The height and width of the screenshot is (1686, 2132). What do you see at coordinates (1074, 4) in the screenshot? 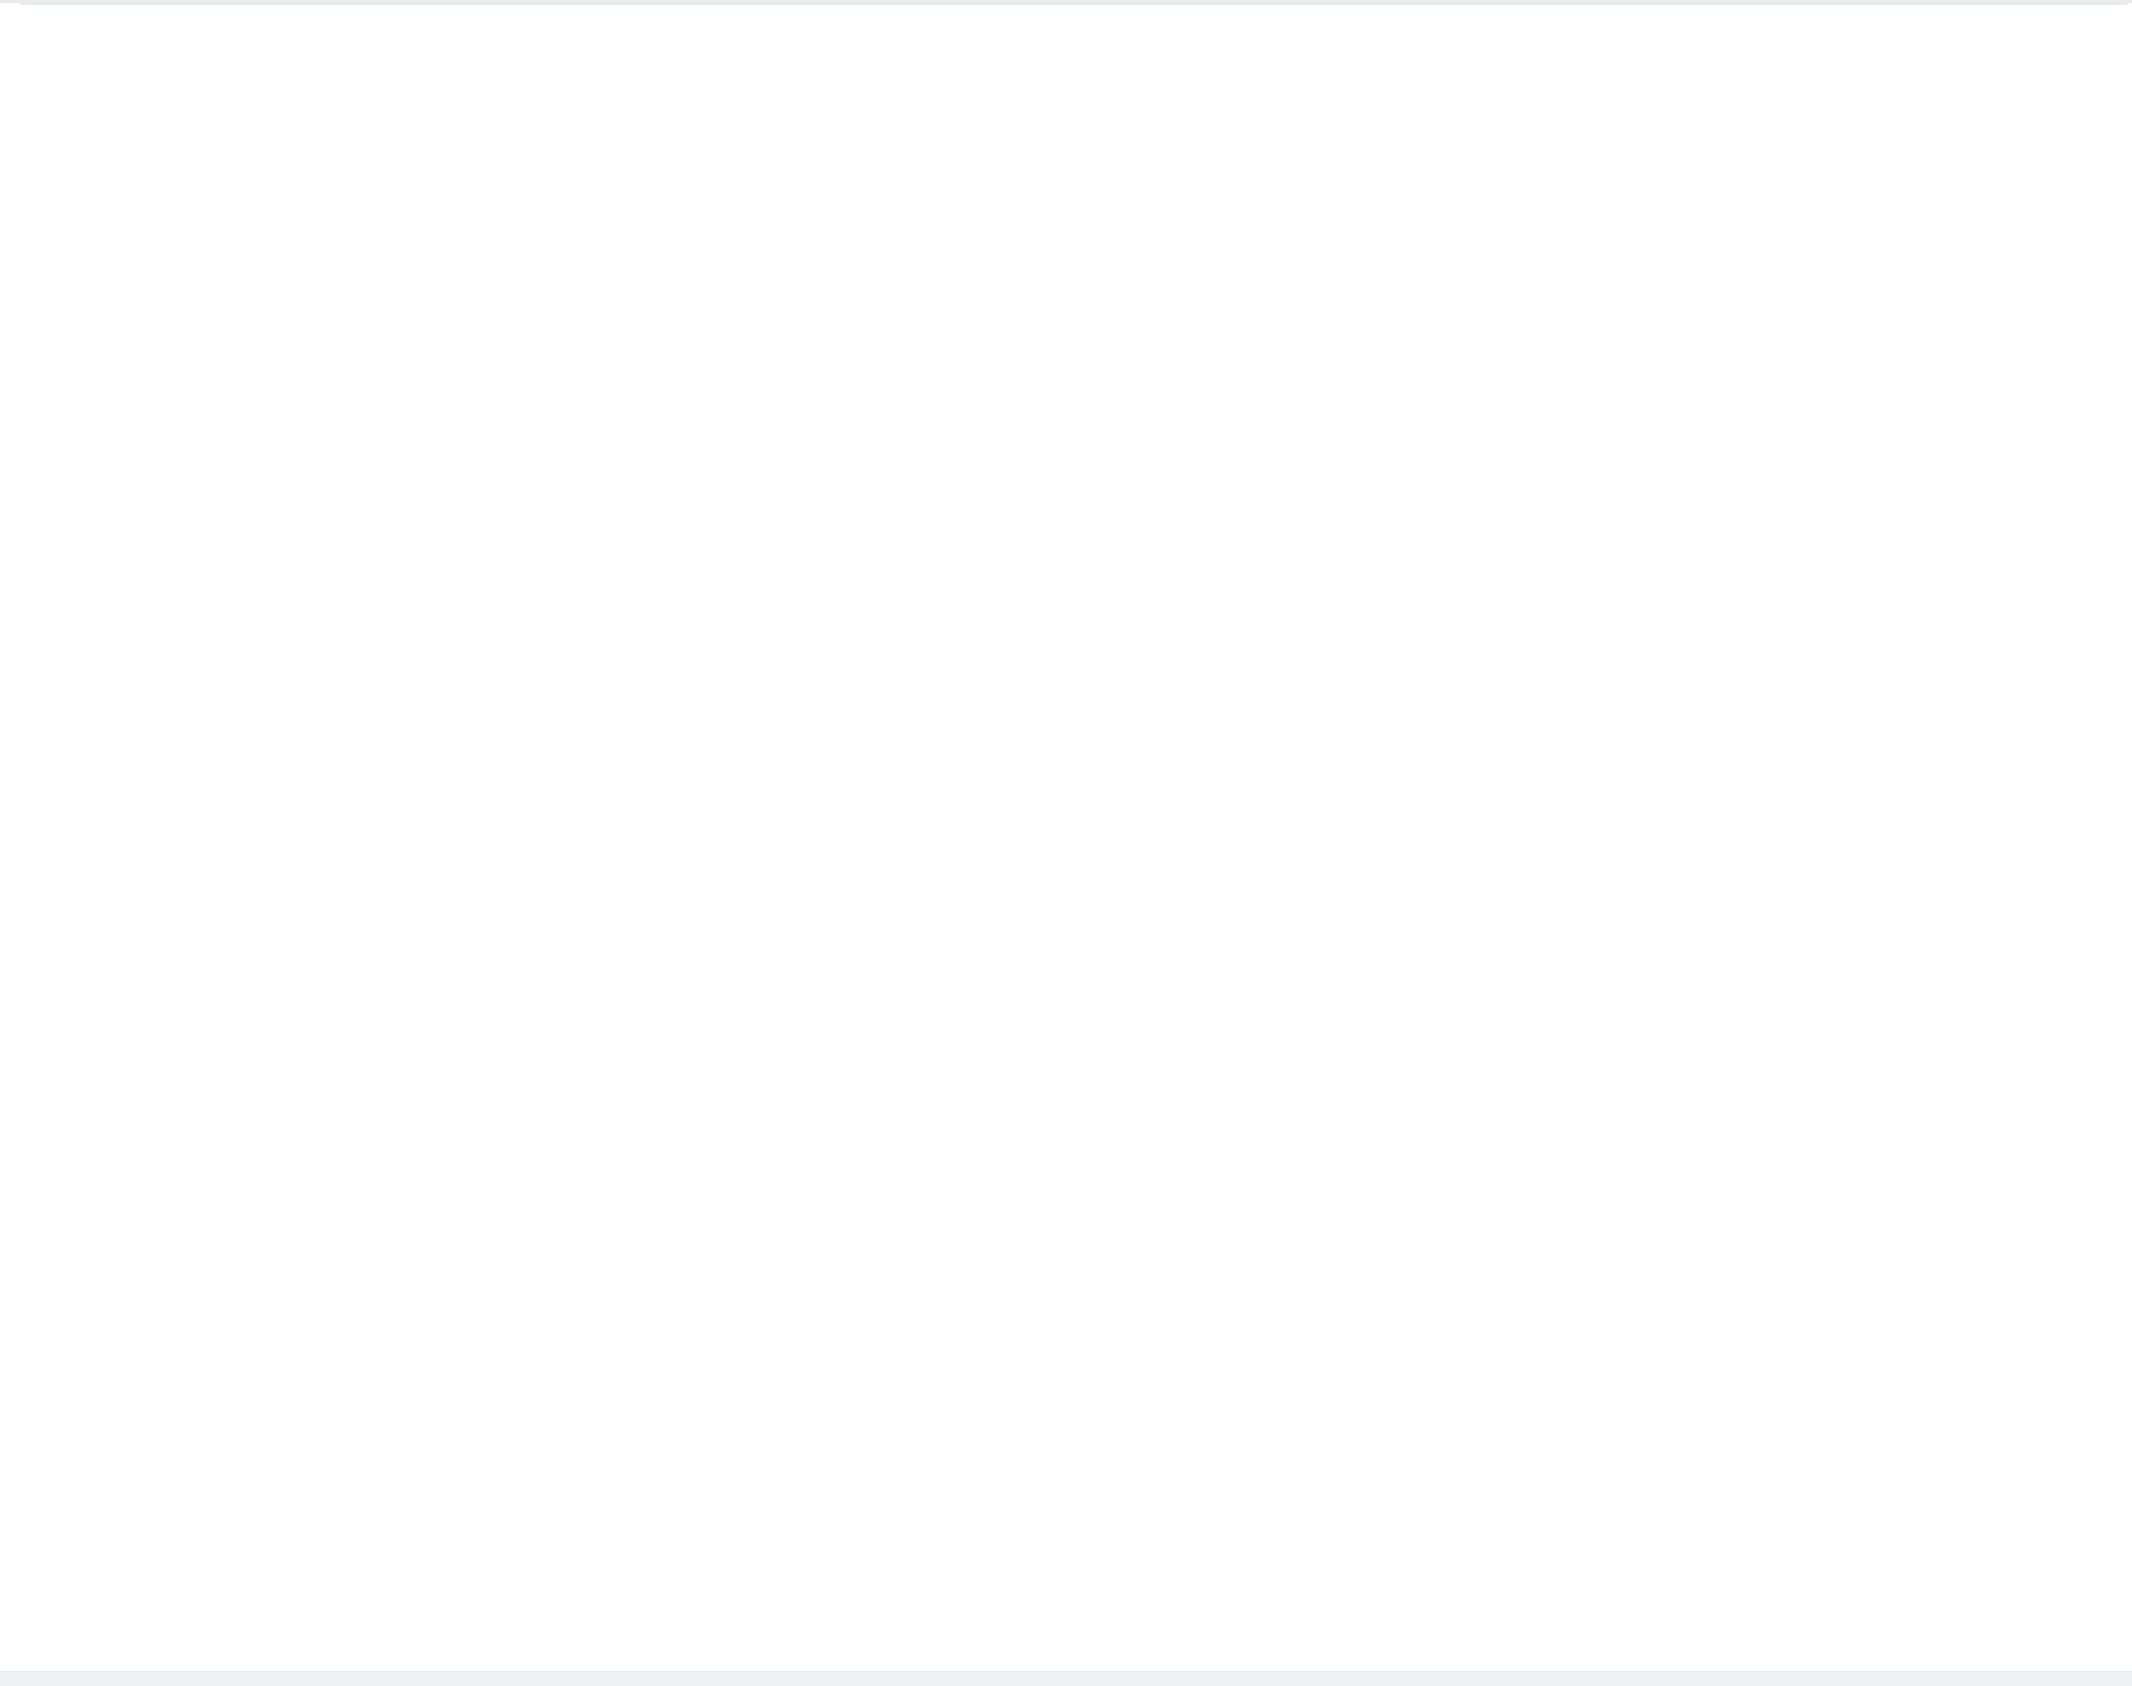
I see `streaming-metrics-table` at bounding box center [1074, 4].